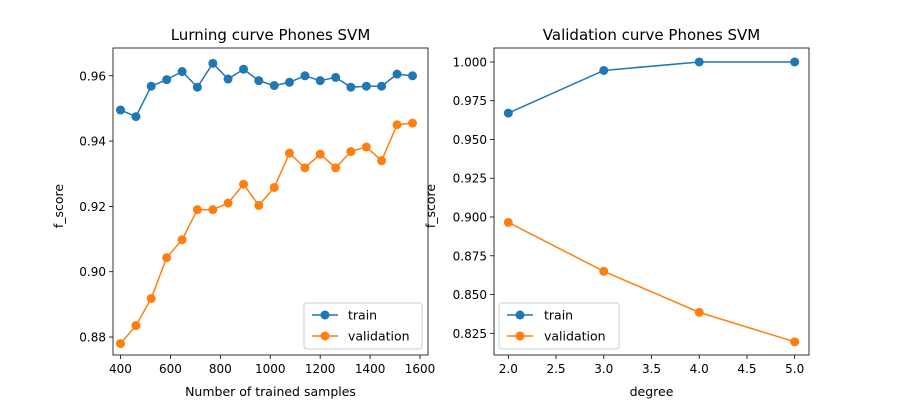  What do you see at coordinates (420, 369) in the screenshot?
I see `learning-curve-x-tick-label: 1600` at bounding box center [420, 369].